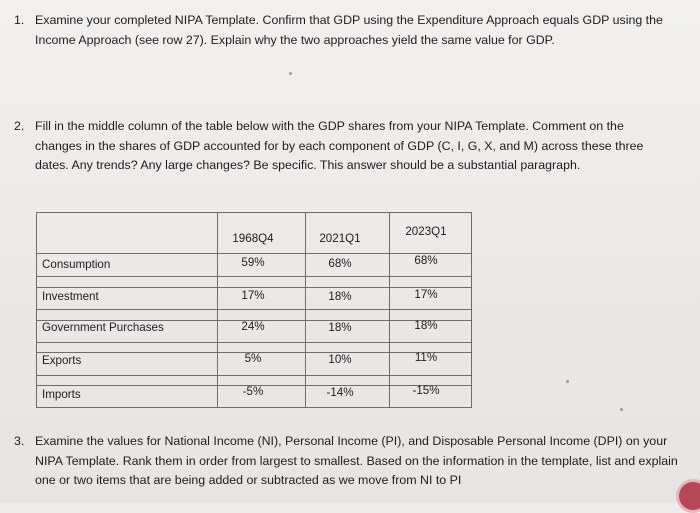 This screenshot has width=700, height=513. I want to click on cell-exports-2021q1: 10%, so click(340, 359).